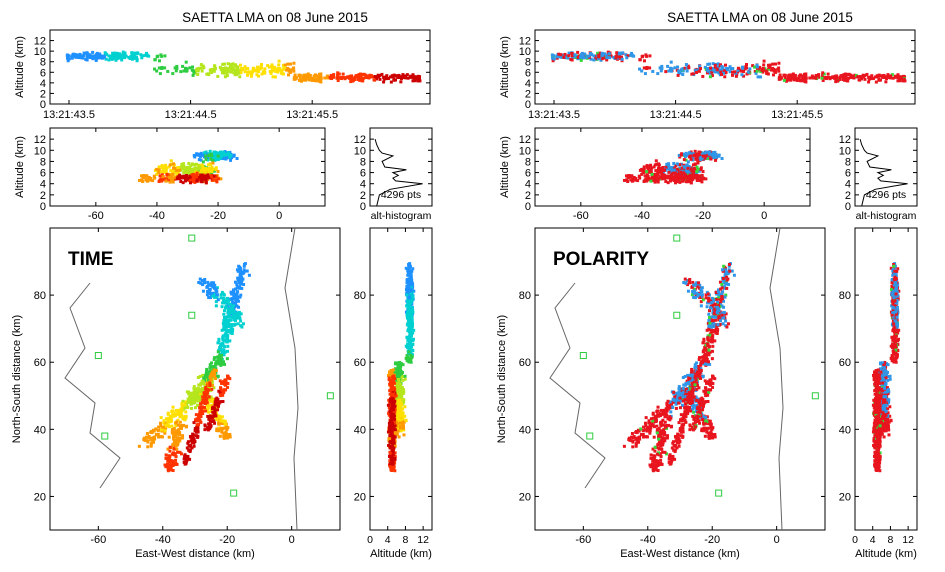  Describe the element at coordinates (848, 174) in the screenshot. I see `y-tick-label: 6` at that location.